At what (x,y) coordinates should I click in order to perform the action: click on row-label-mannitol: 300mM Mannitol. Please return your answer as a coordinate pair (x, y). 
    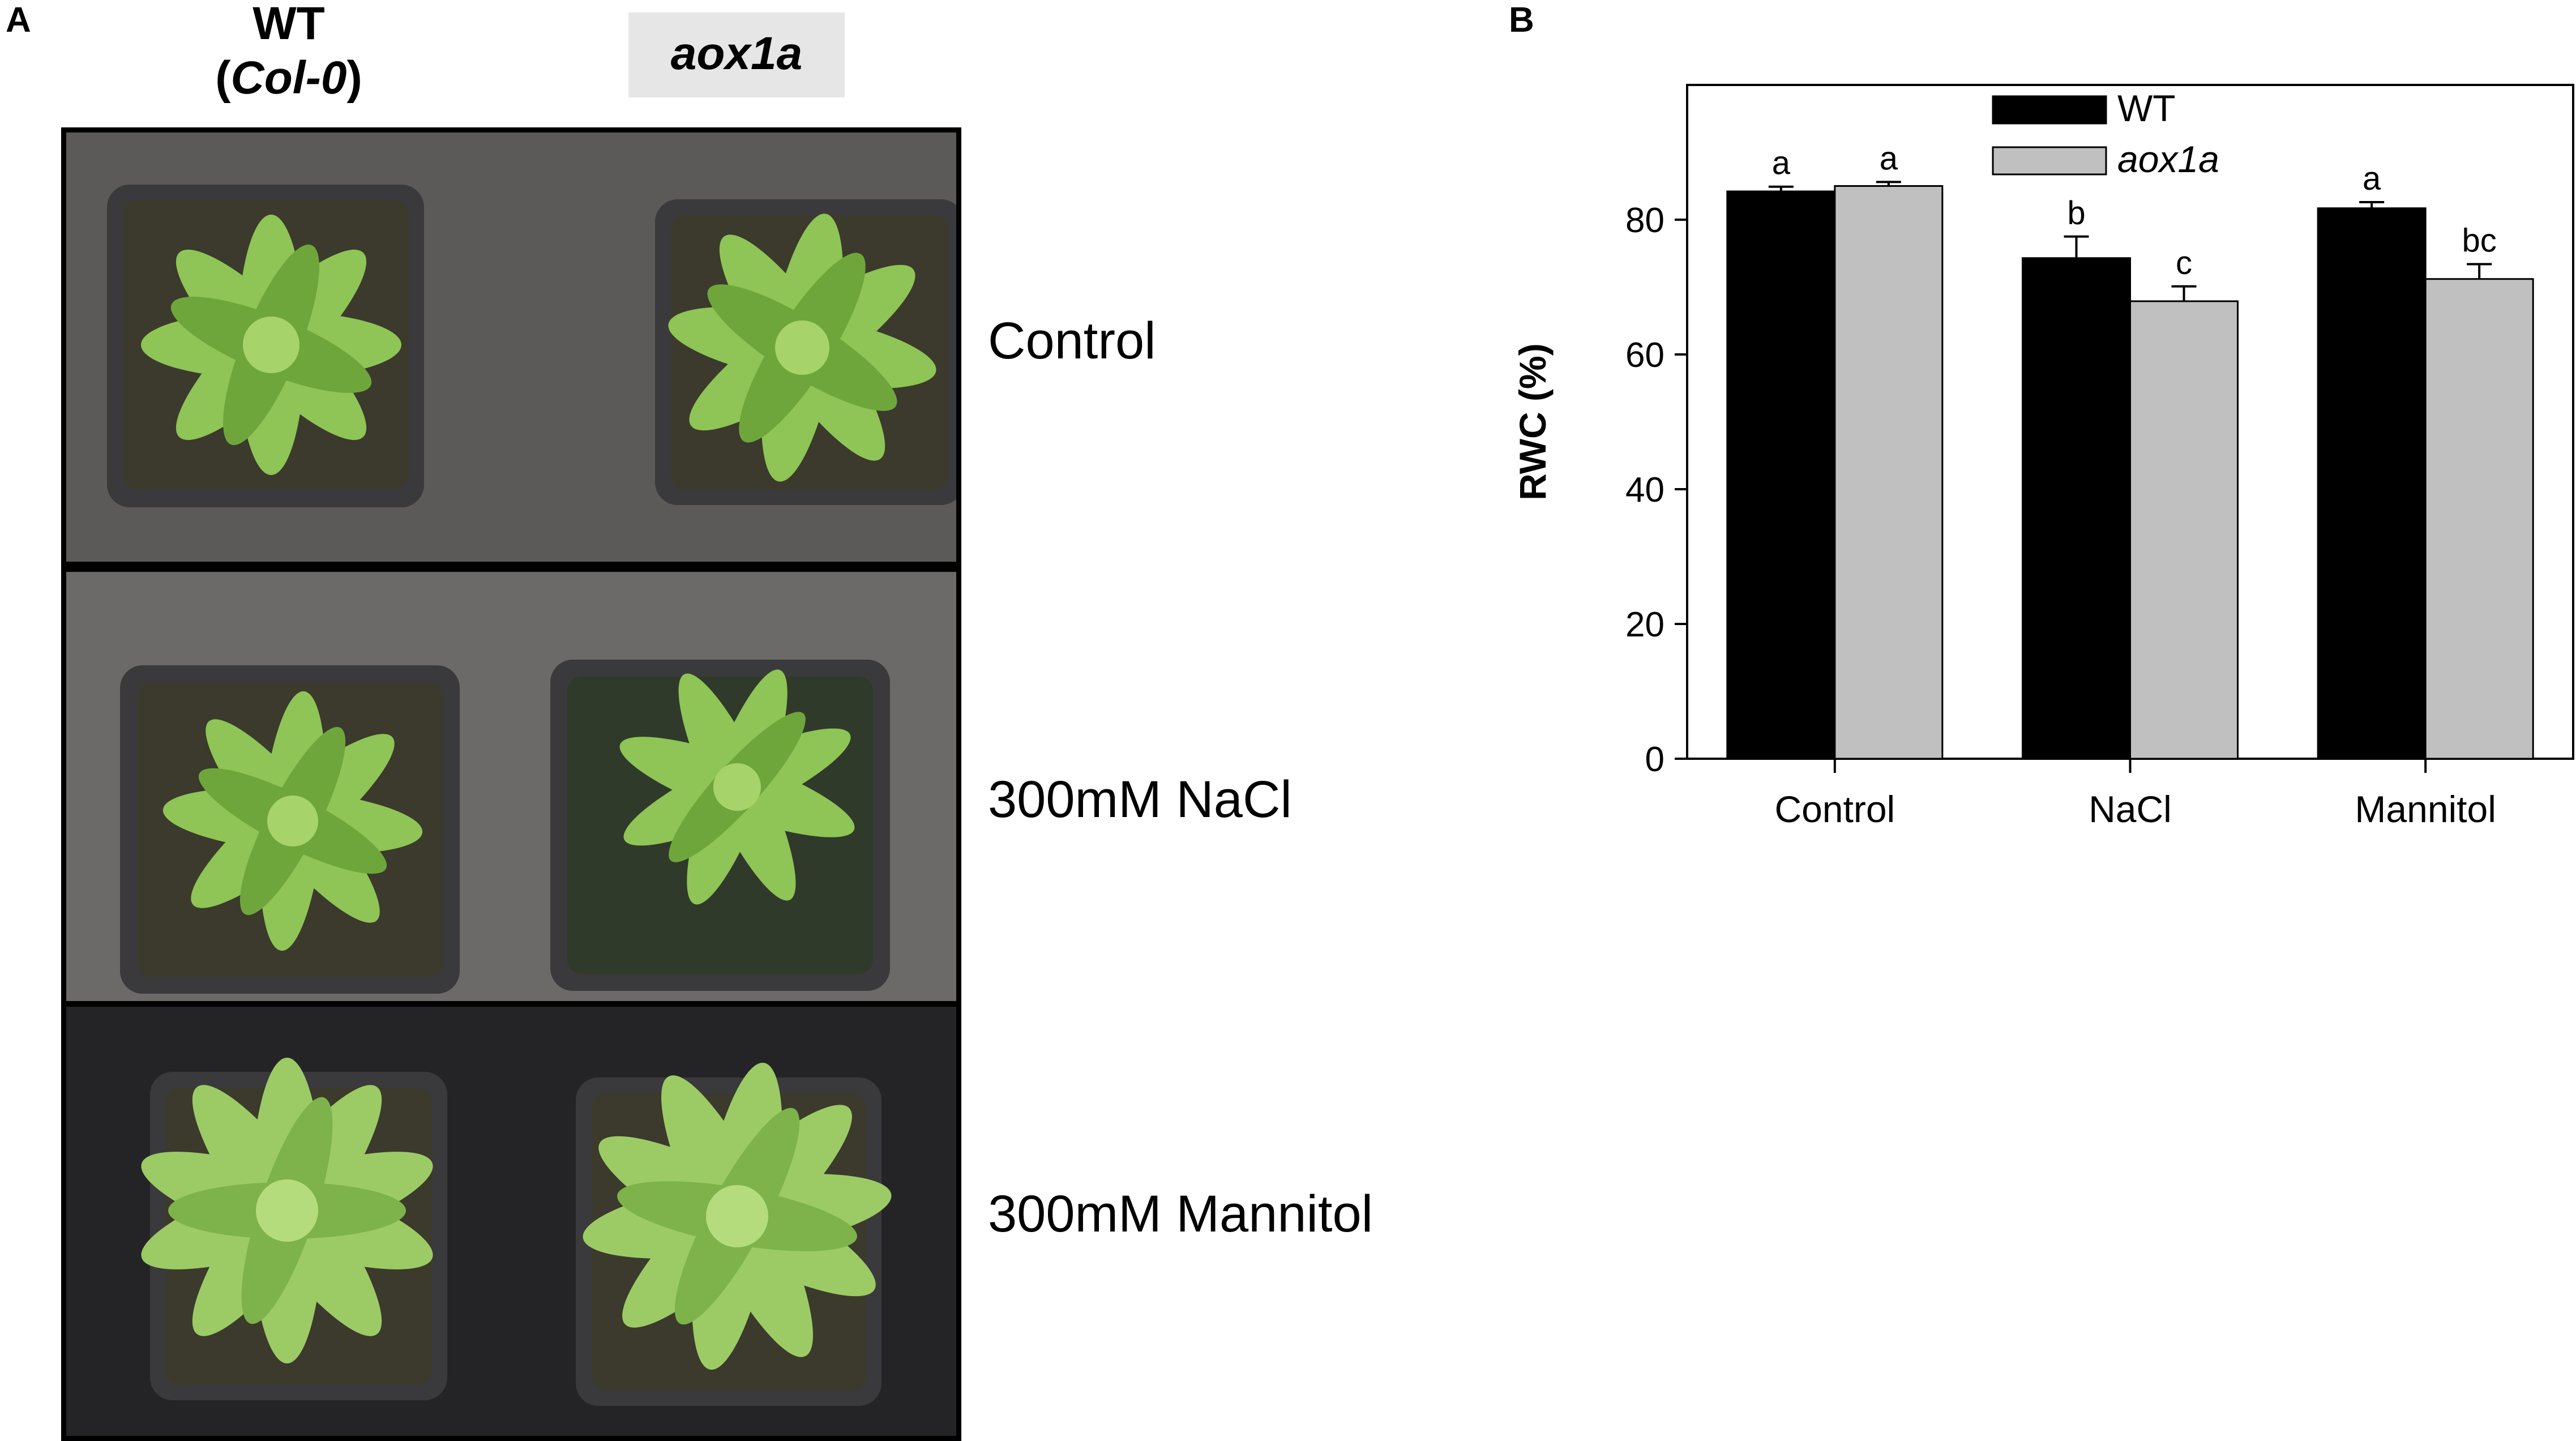
    Looking at the image, I should click on (1180, 1214).